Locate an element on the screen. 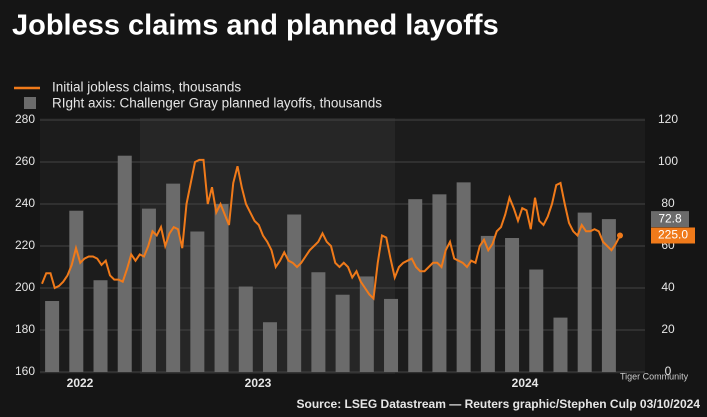 Image resolution: width=707 pixels, height=417 pixels. x-tick-label: 2022 is located at coordinates (80, 383).